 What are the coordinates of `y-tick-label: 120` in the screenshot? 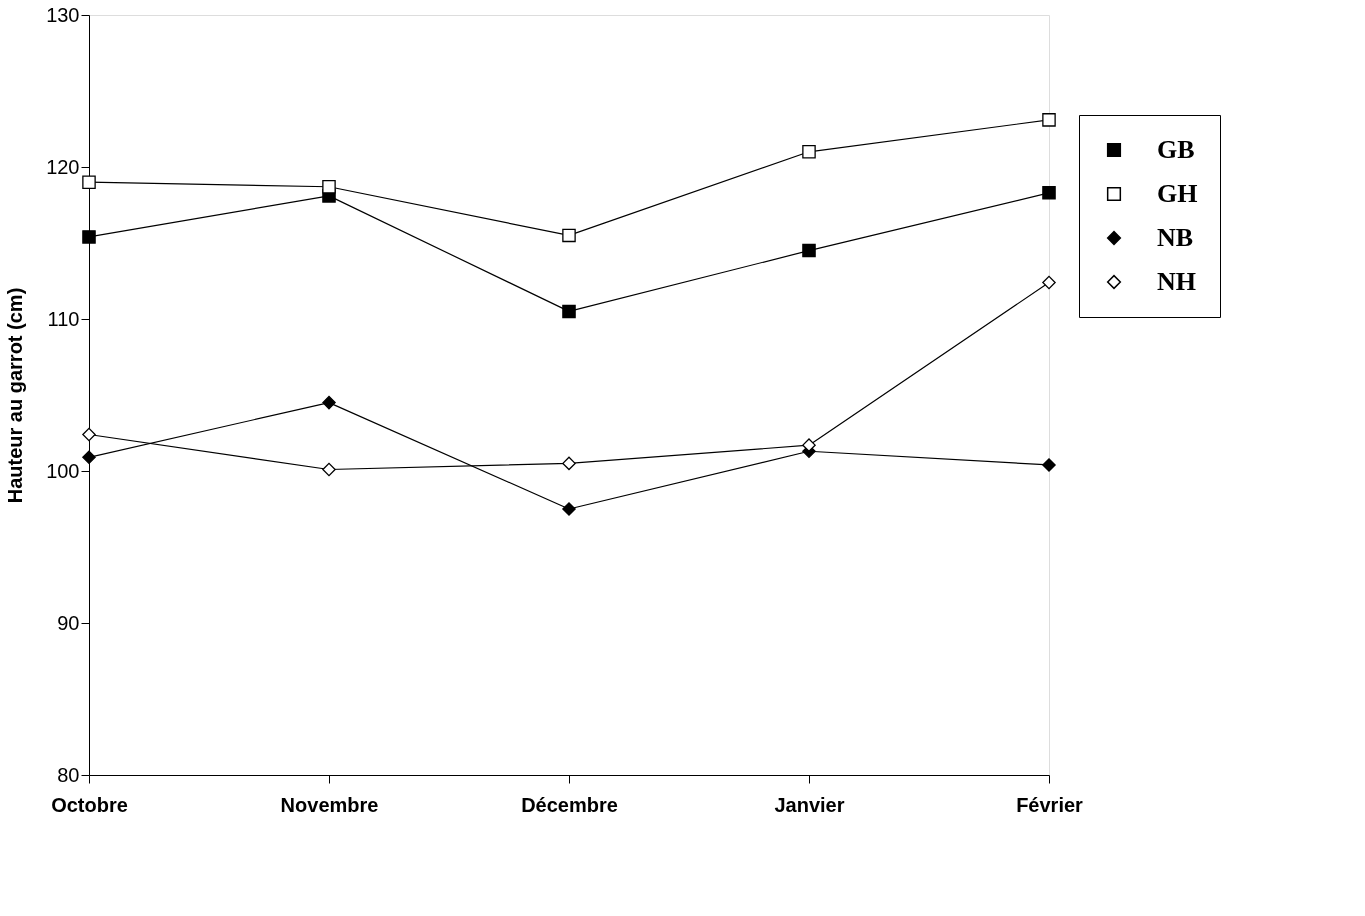 It's located at (63, 166).